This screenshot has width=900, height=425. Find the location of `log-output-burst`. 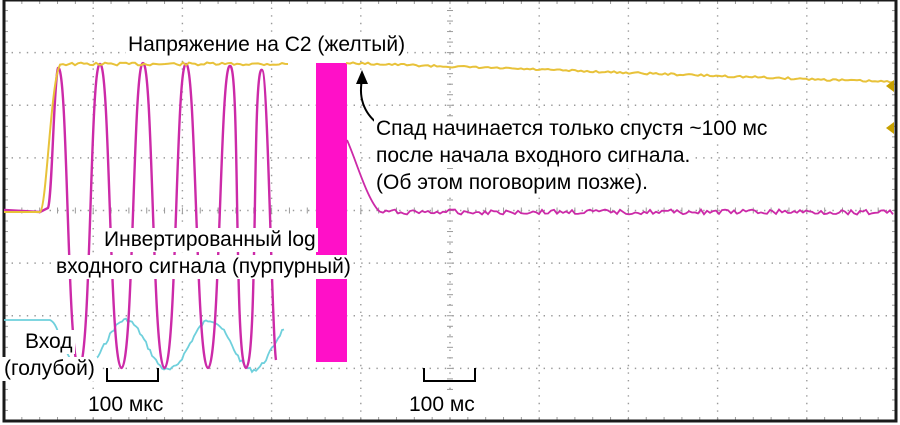

log-output-burst is located at coordinates (331, 212).